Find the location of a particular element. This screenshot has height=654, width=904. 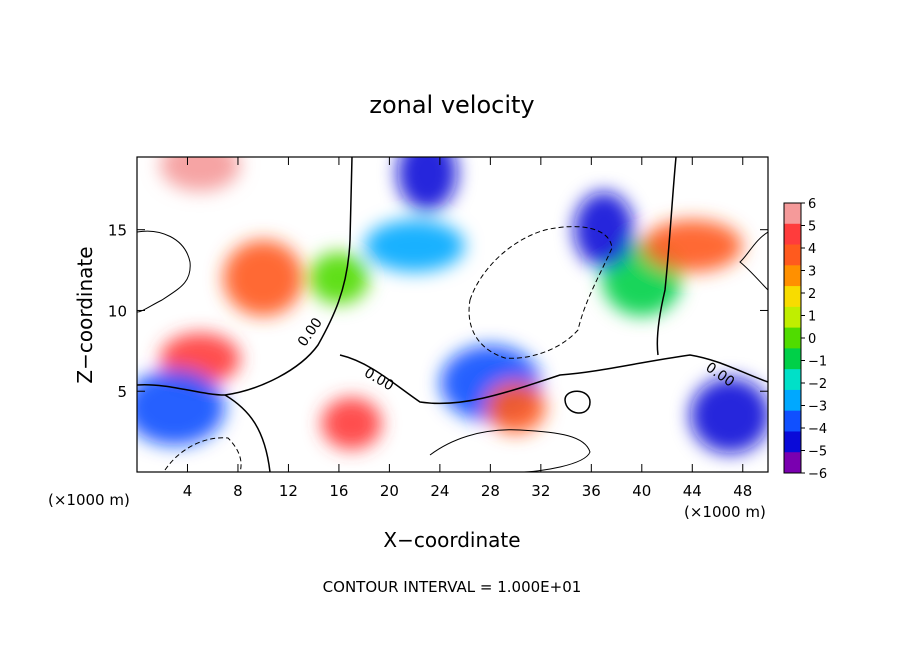

field-jet-left-flank is located at coordinates (263, 278).